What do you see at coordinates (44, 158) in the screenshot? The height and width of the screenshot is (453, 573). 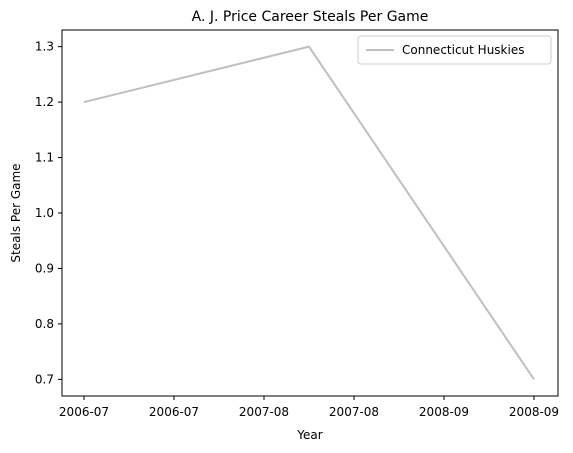 I see `y-tick-label: 1.1` at bounding box center [44, 158].